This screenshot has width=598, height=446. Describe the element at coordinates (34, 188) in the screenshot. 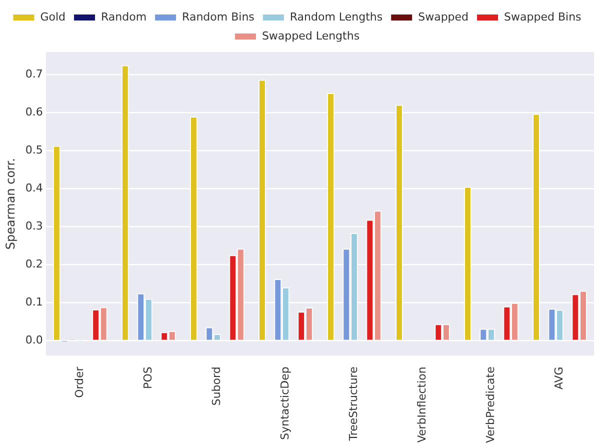

I see `y-tick-label: 0.4` at that location.